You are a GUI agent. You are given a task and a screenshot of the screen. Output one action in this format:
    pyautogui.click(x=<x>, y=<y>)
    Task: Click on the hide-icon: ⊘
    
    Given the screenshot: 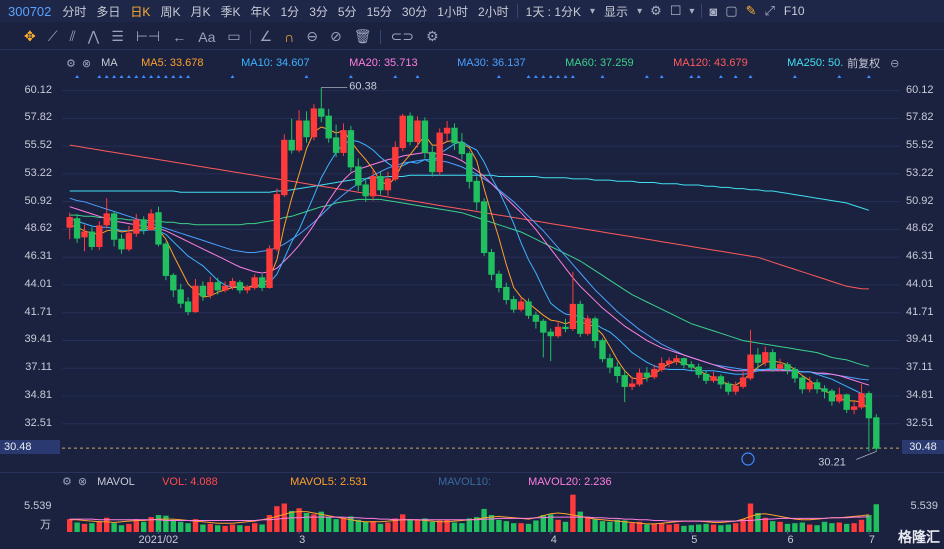 What is the action you would take?
    pyautogui.click(x=335, y=36)
    